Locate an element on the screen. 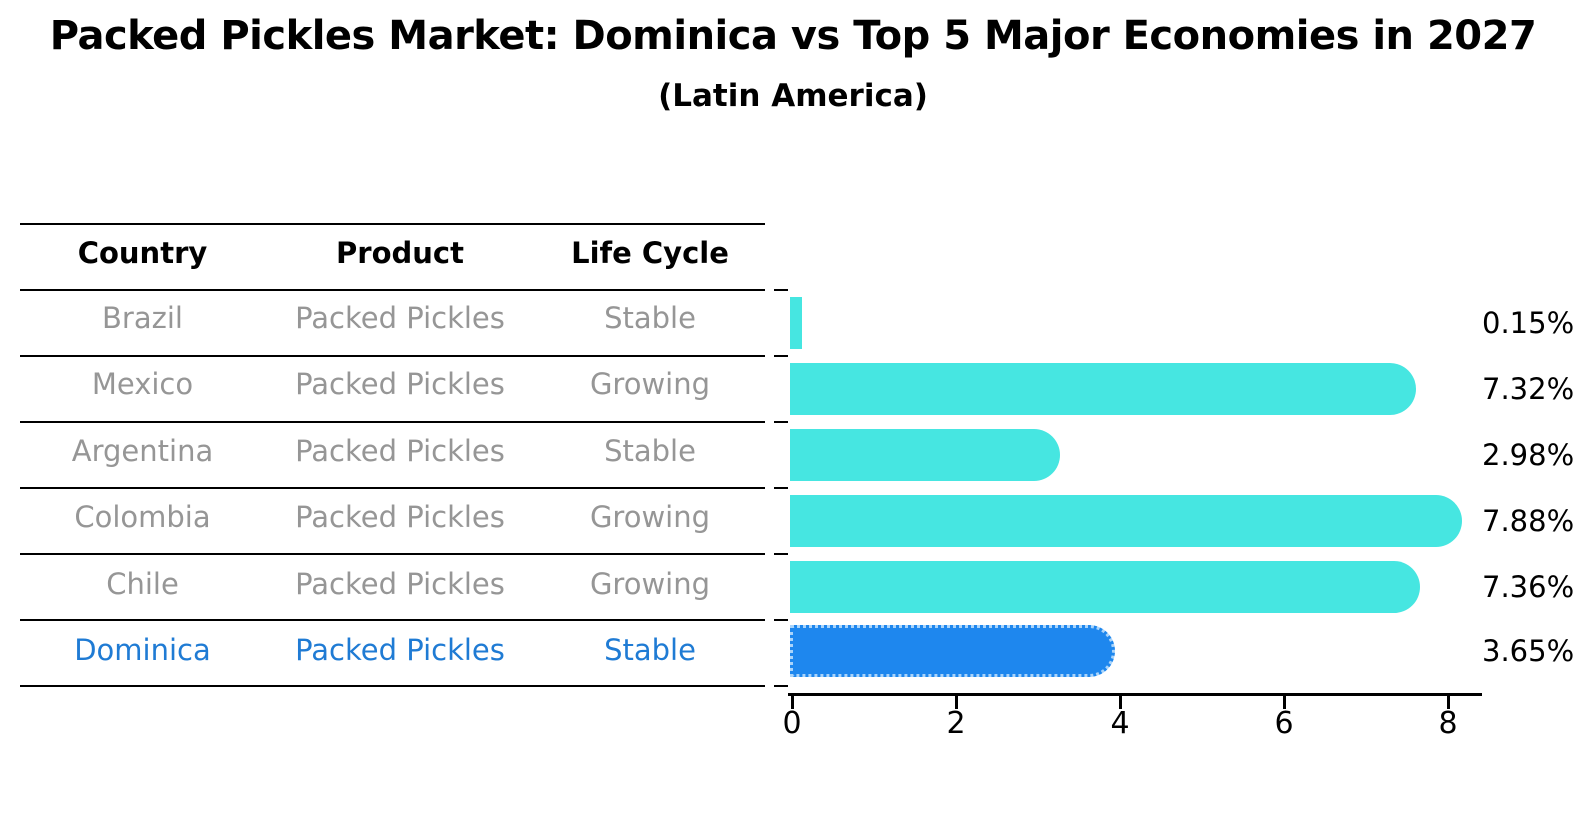  bar-chile is located at coordinates (1105, 587).